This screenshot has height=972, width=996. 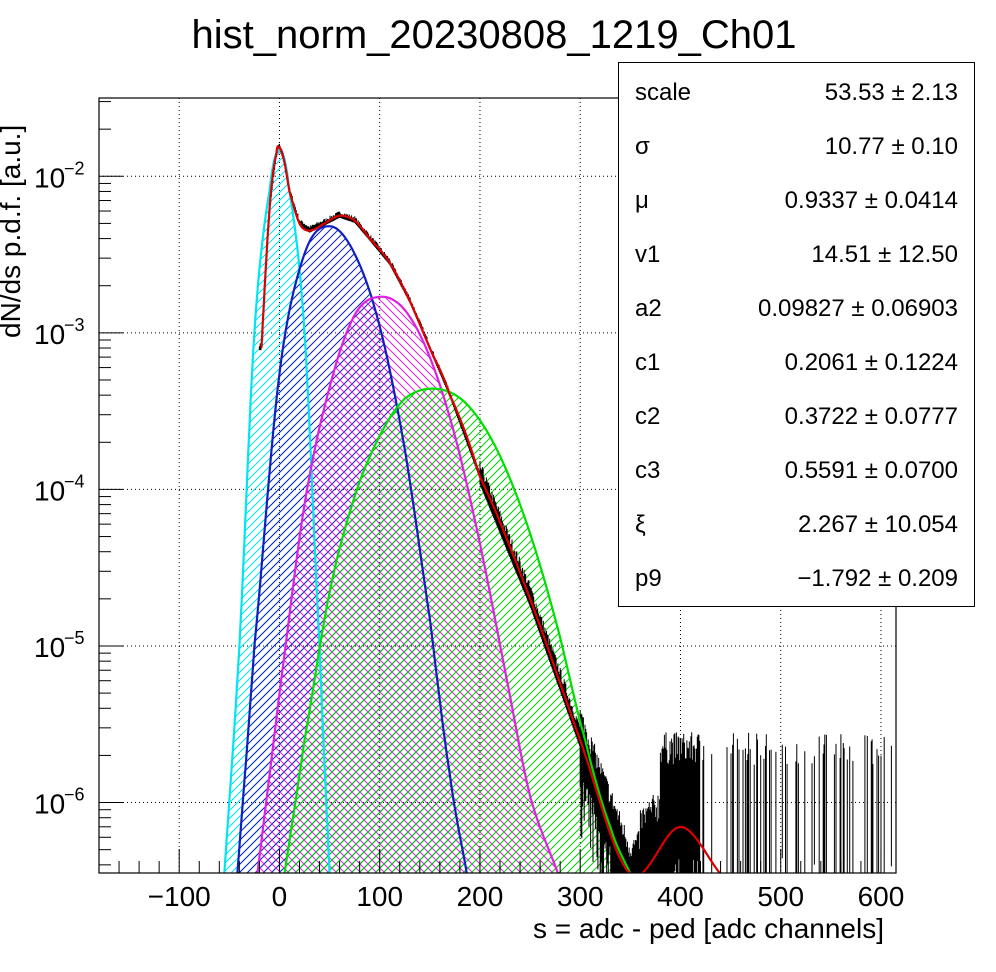 What do you see at coordinates (708, 928) in the screenshot?
I see `x-axis-label: s = adc - ped [adc channels]` at bounding box center [708, 928].